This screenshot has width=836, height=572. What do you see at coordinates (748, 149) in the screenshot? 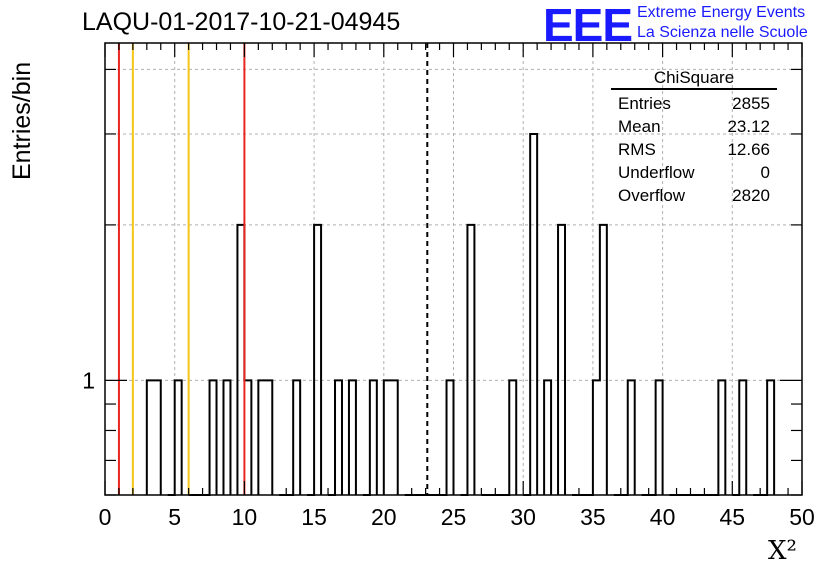
I see `stats-value: 12.66` at bounding box center [748, 149].